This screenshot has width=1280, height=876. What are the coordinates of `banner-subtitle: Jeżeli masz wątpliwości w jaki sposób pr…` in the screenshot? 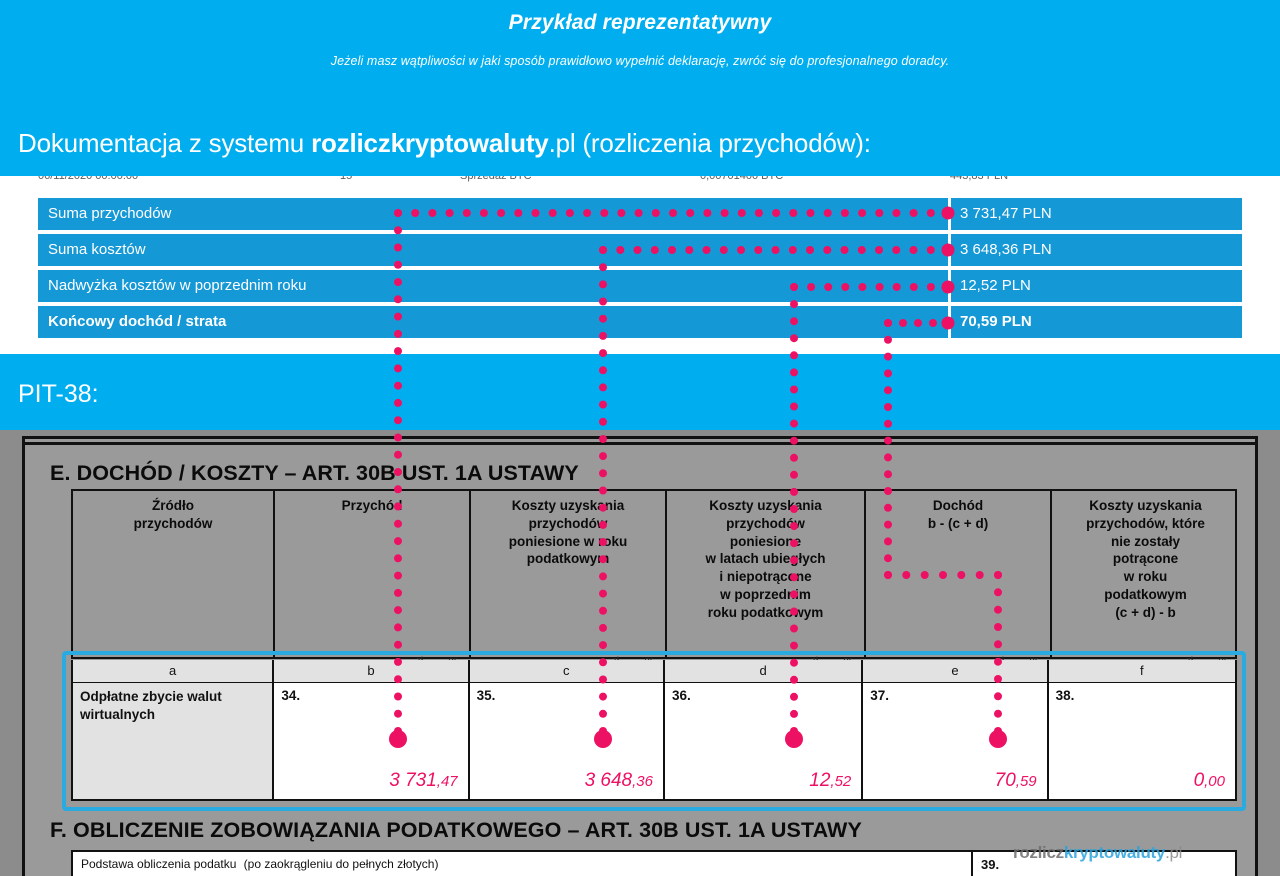 It's located at (640, 61).